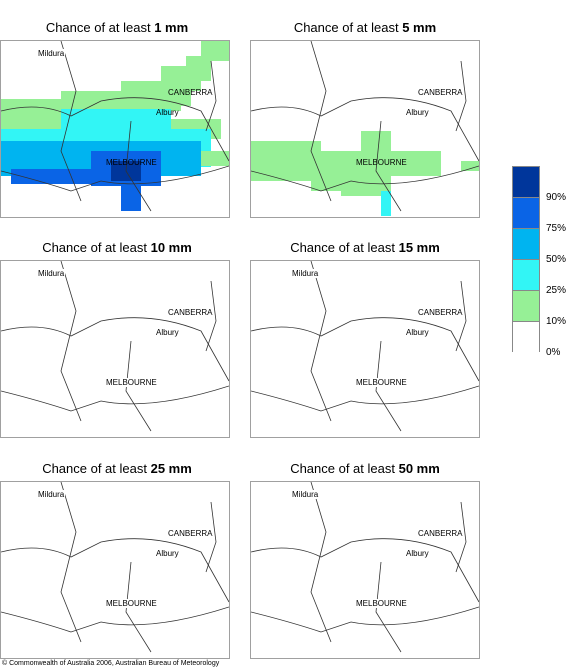 The height and width of the screenshot is (671, 570). I want to click on map-25mm: Mildura CANBERRA Albury MELBOURNE, so click(115, 570).